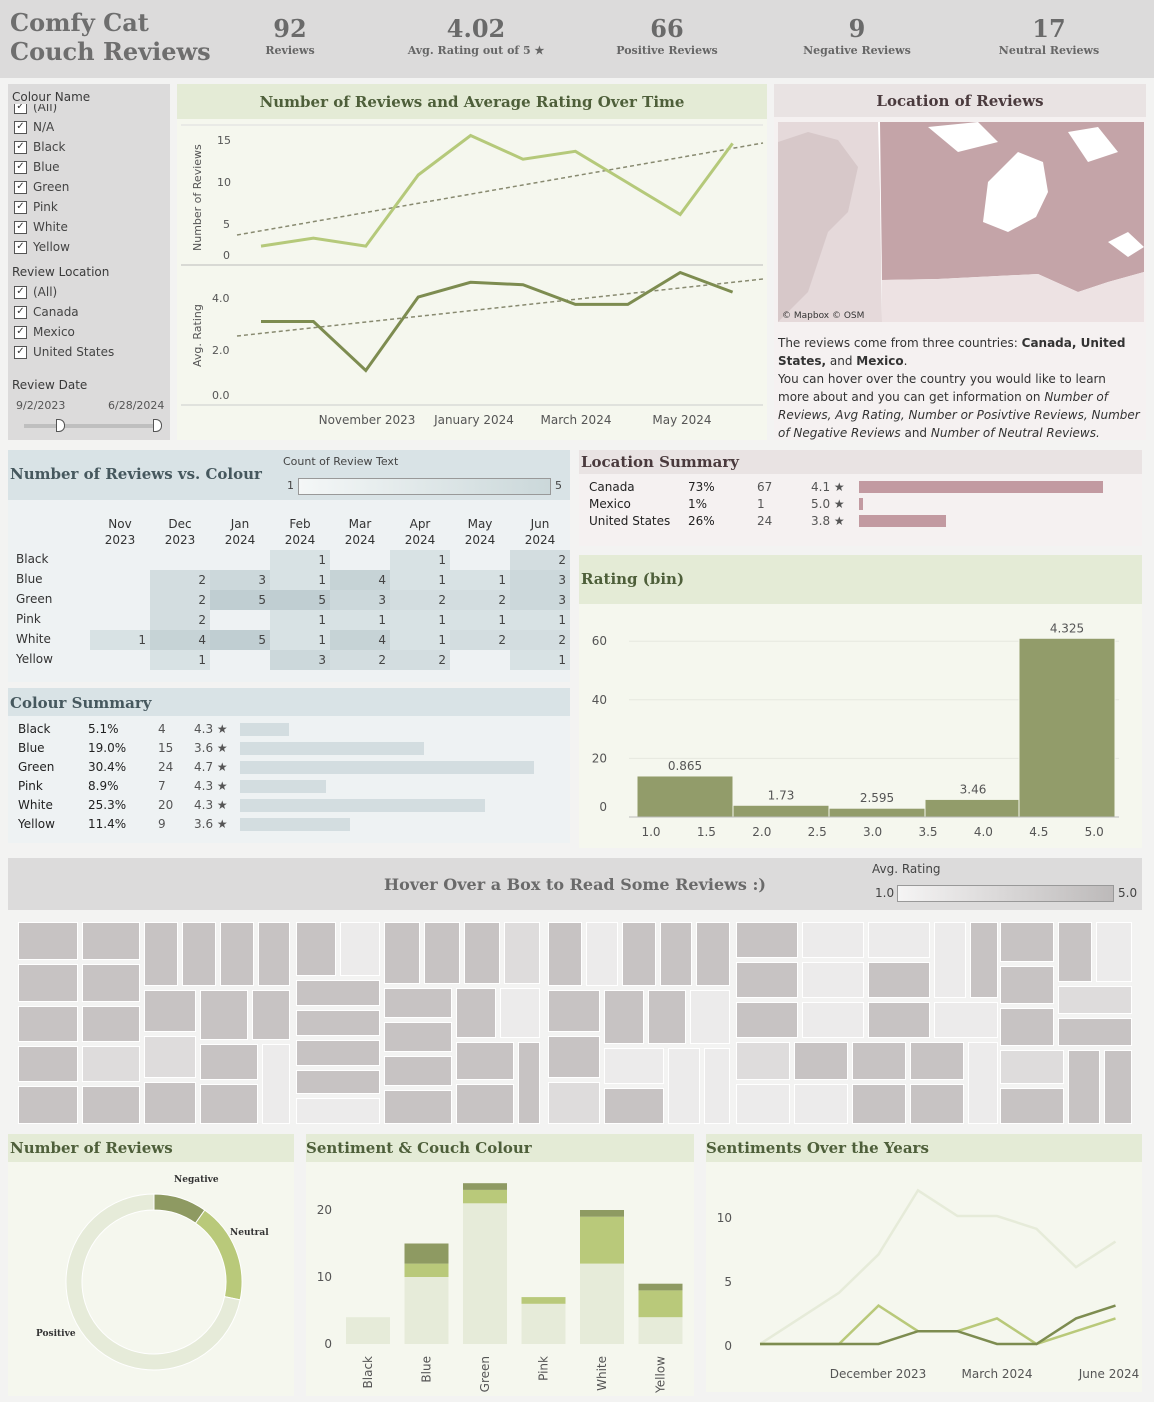 The image size is (1154, 1402). I want to click on location-option-canada: ✓ Canada, so click(64, 312).